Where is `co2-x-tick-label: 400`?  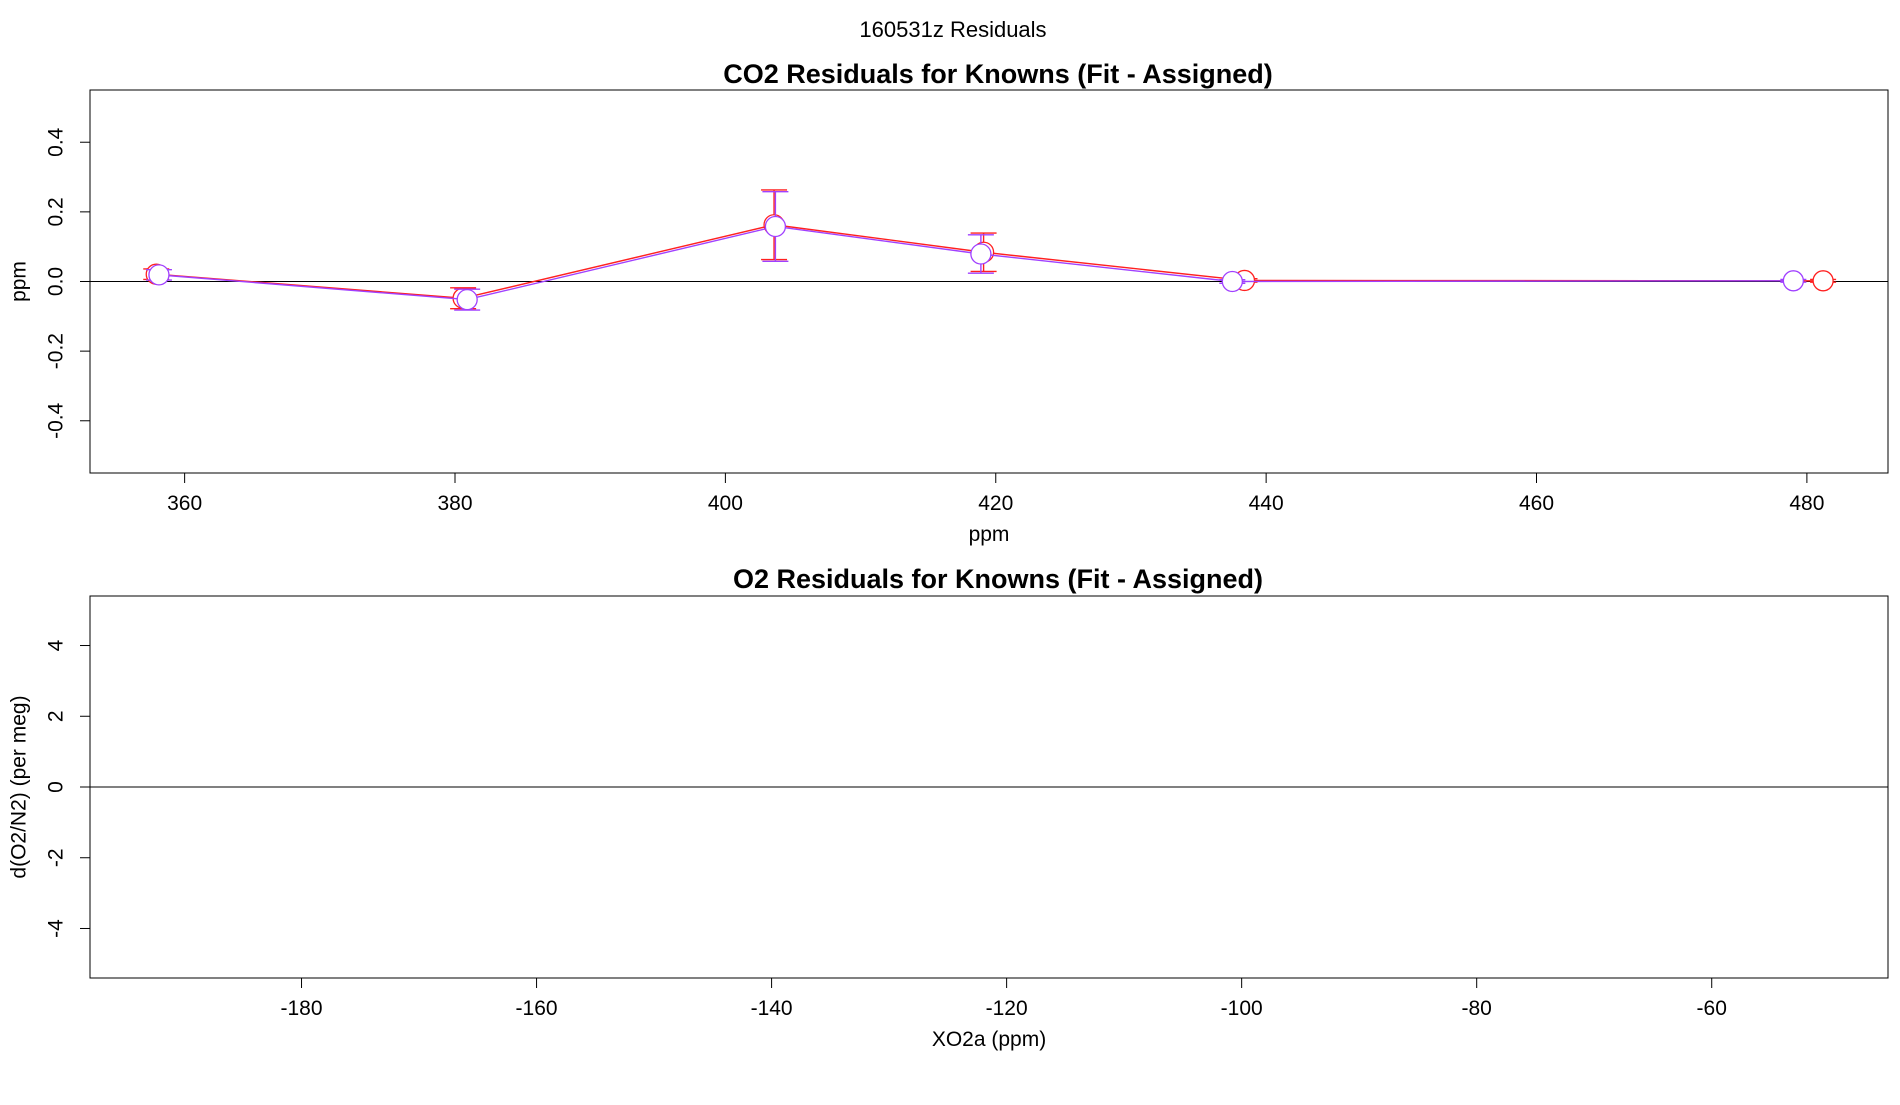
co2-x-tick-label: 400 is located at coordinates (725, 503).